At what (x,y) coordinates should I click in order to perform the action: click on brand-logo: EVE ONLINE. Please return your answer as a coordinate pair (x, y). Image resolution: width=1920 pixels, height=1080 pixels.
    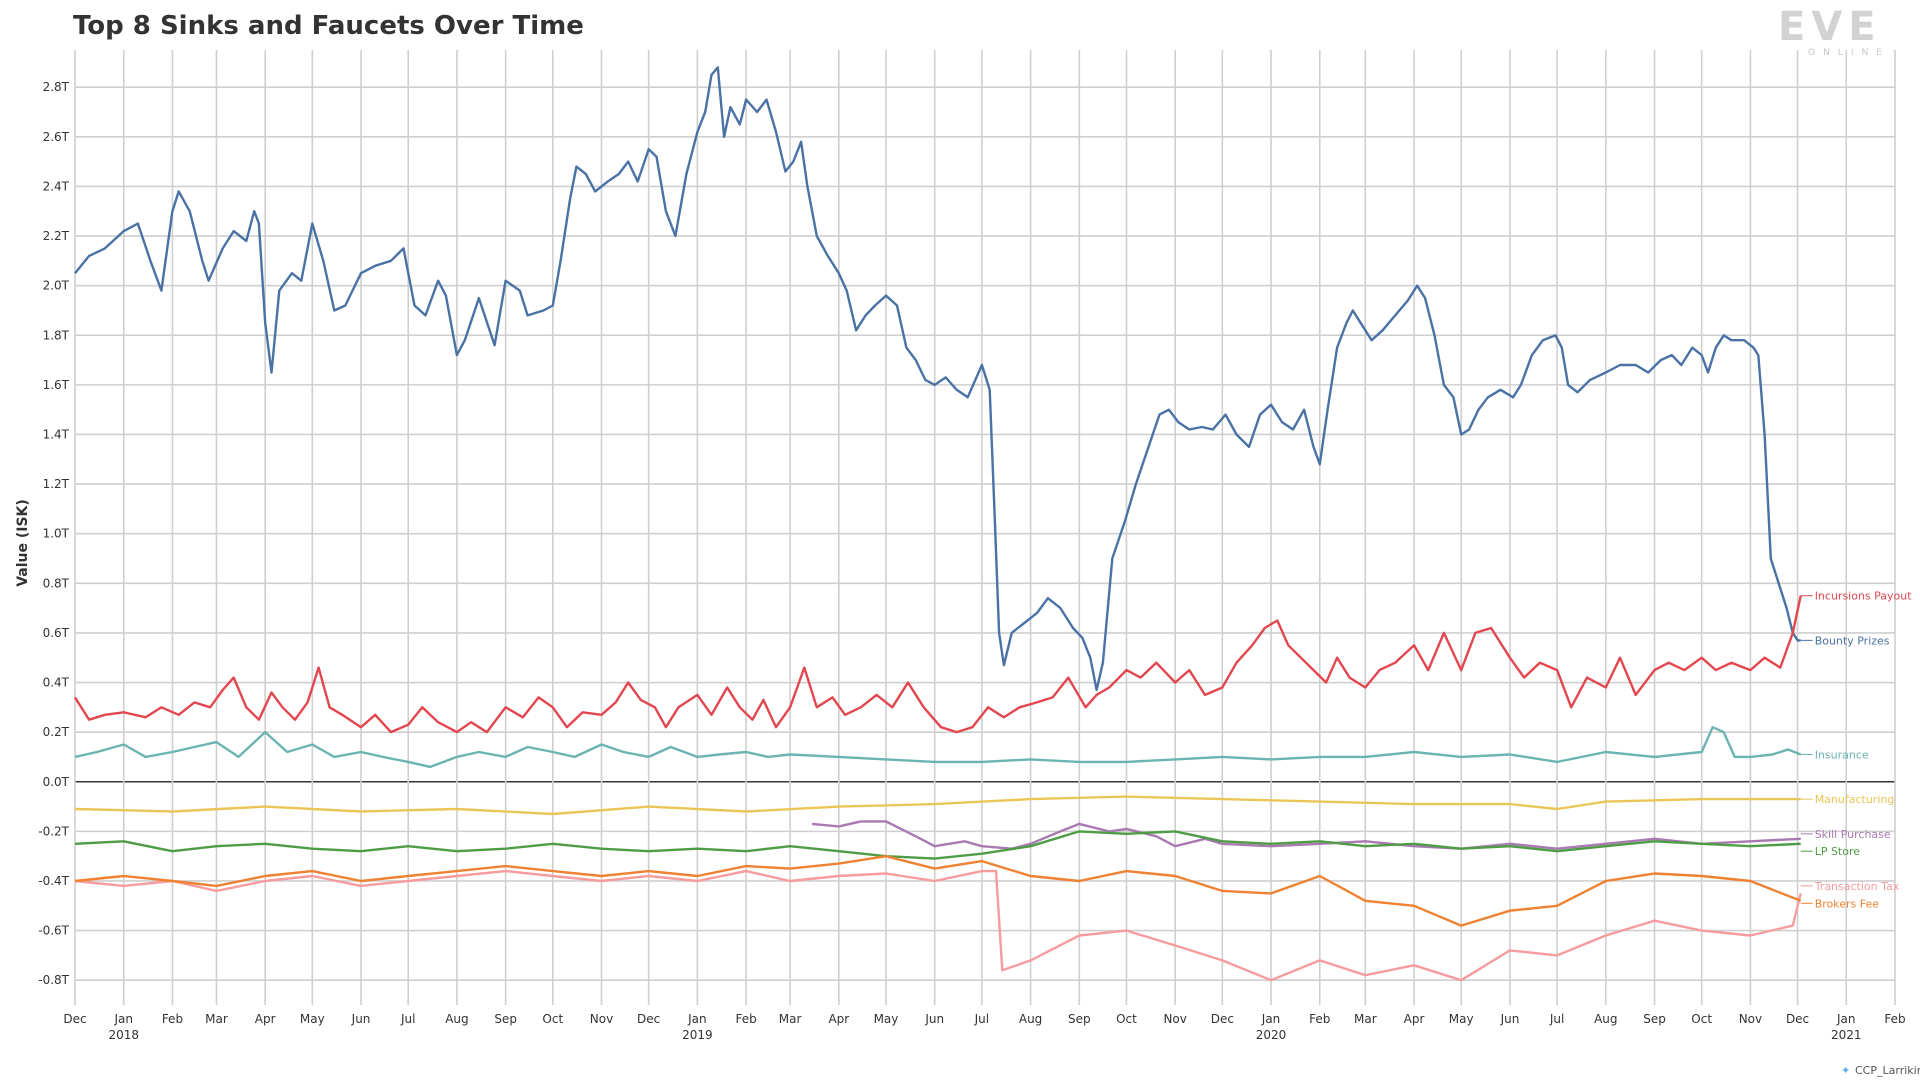
    Looking at the image, I should click on (1834, 31).